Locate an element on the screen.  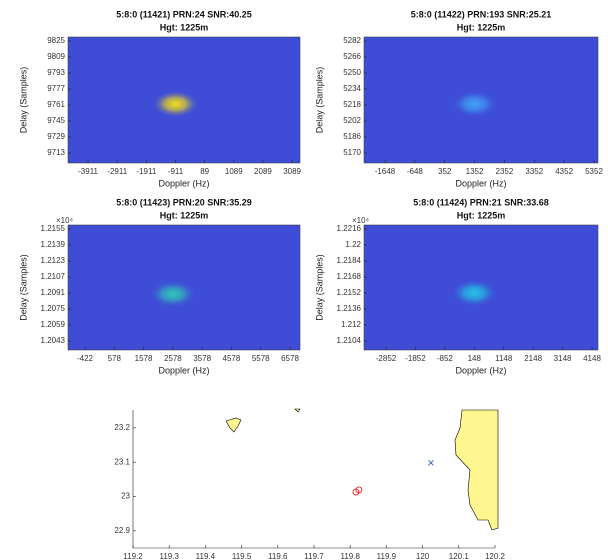
y-tick-label: 9713 is located at coordinates (56, 152).